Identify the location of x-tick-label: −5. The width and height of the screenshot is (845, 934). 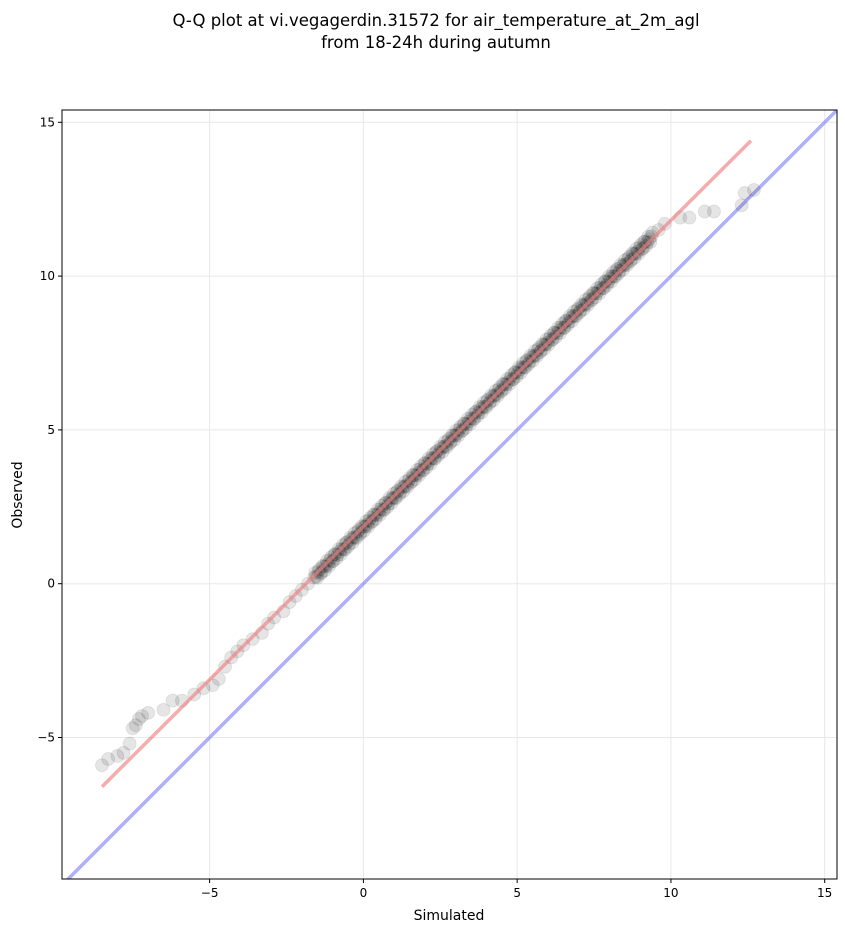
(210, 893).